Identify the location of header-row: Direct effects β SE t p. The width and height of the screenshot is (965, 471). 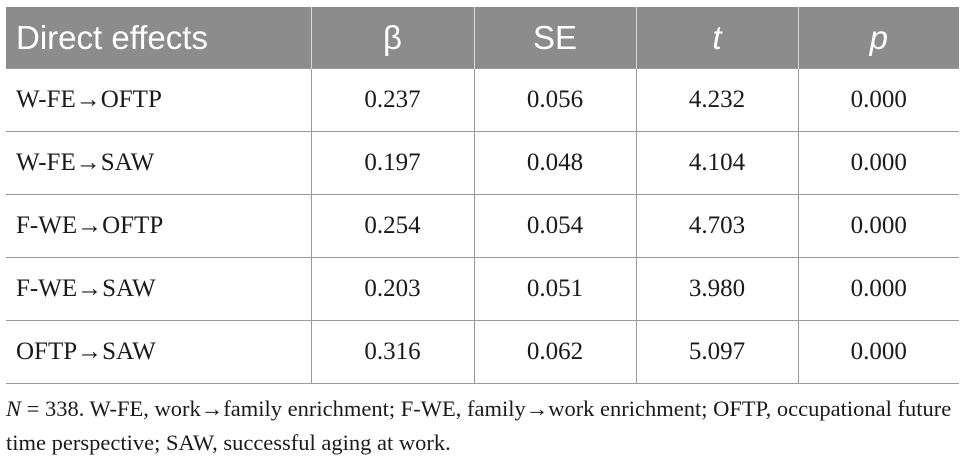
(482, 38).